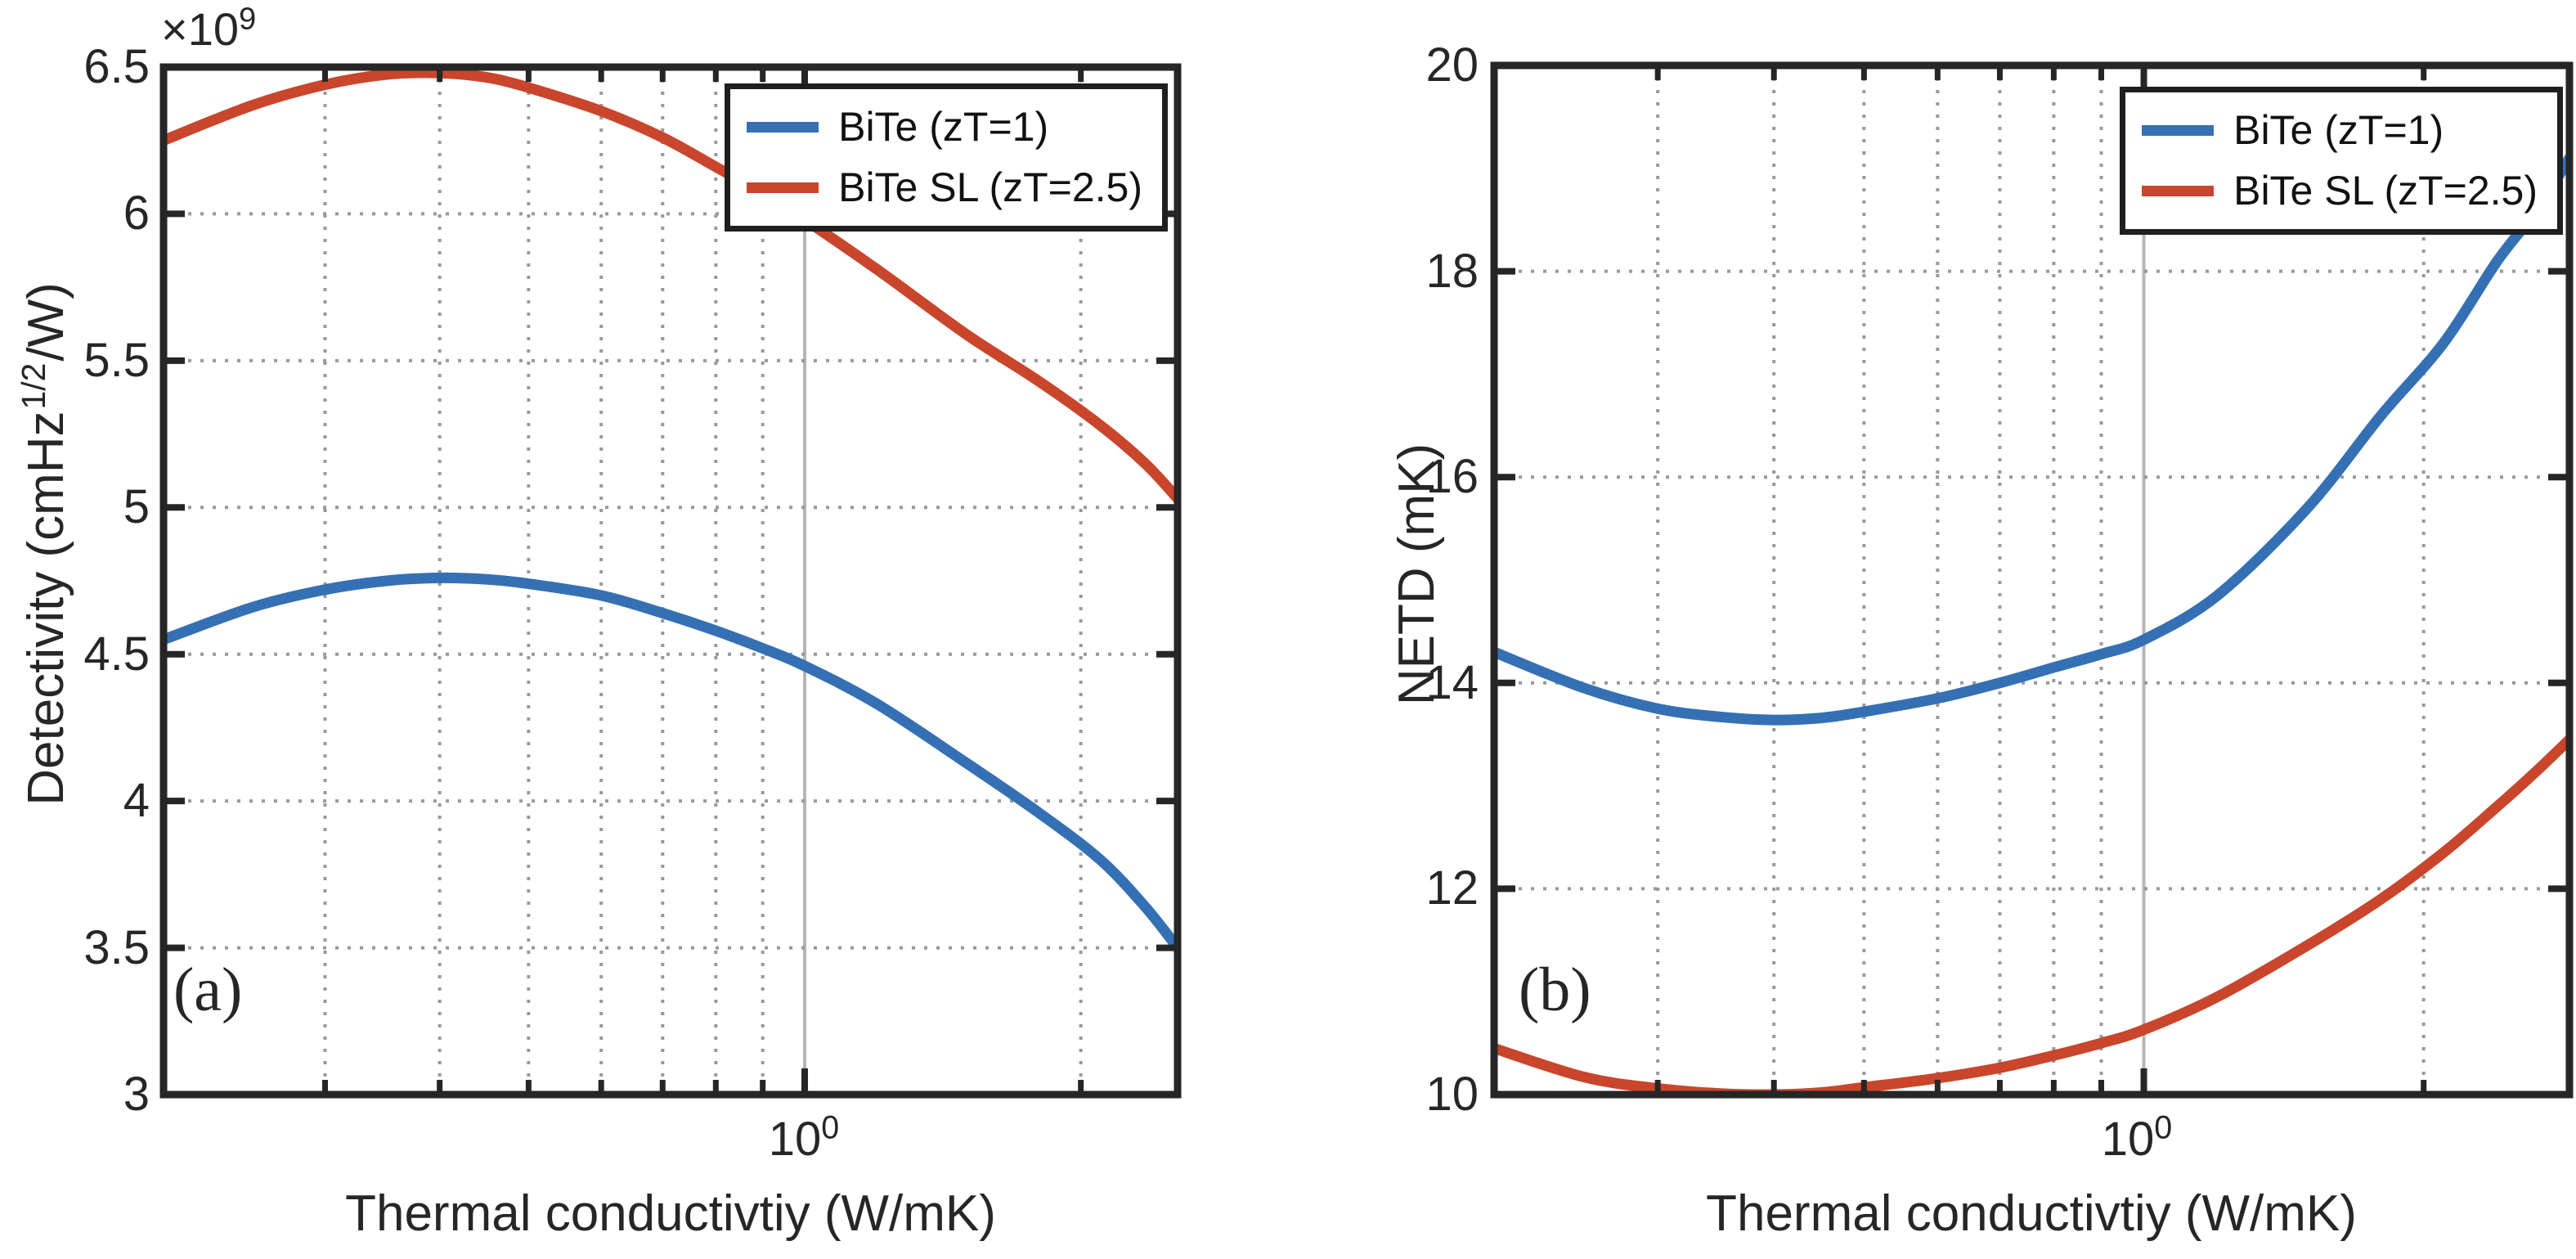 This screenshot has height=1259, width=2576. Describe the element at coordinates (1555, 989) in the screenshot. I see `panel-letter-b: (b)` at that location.